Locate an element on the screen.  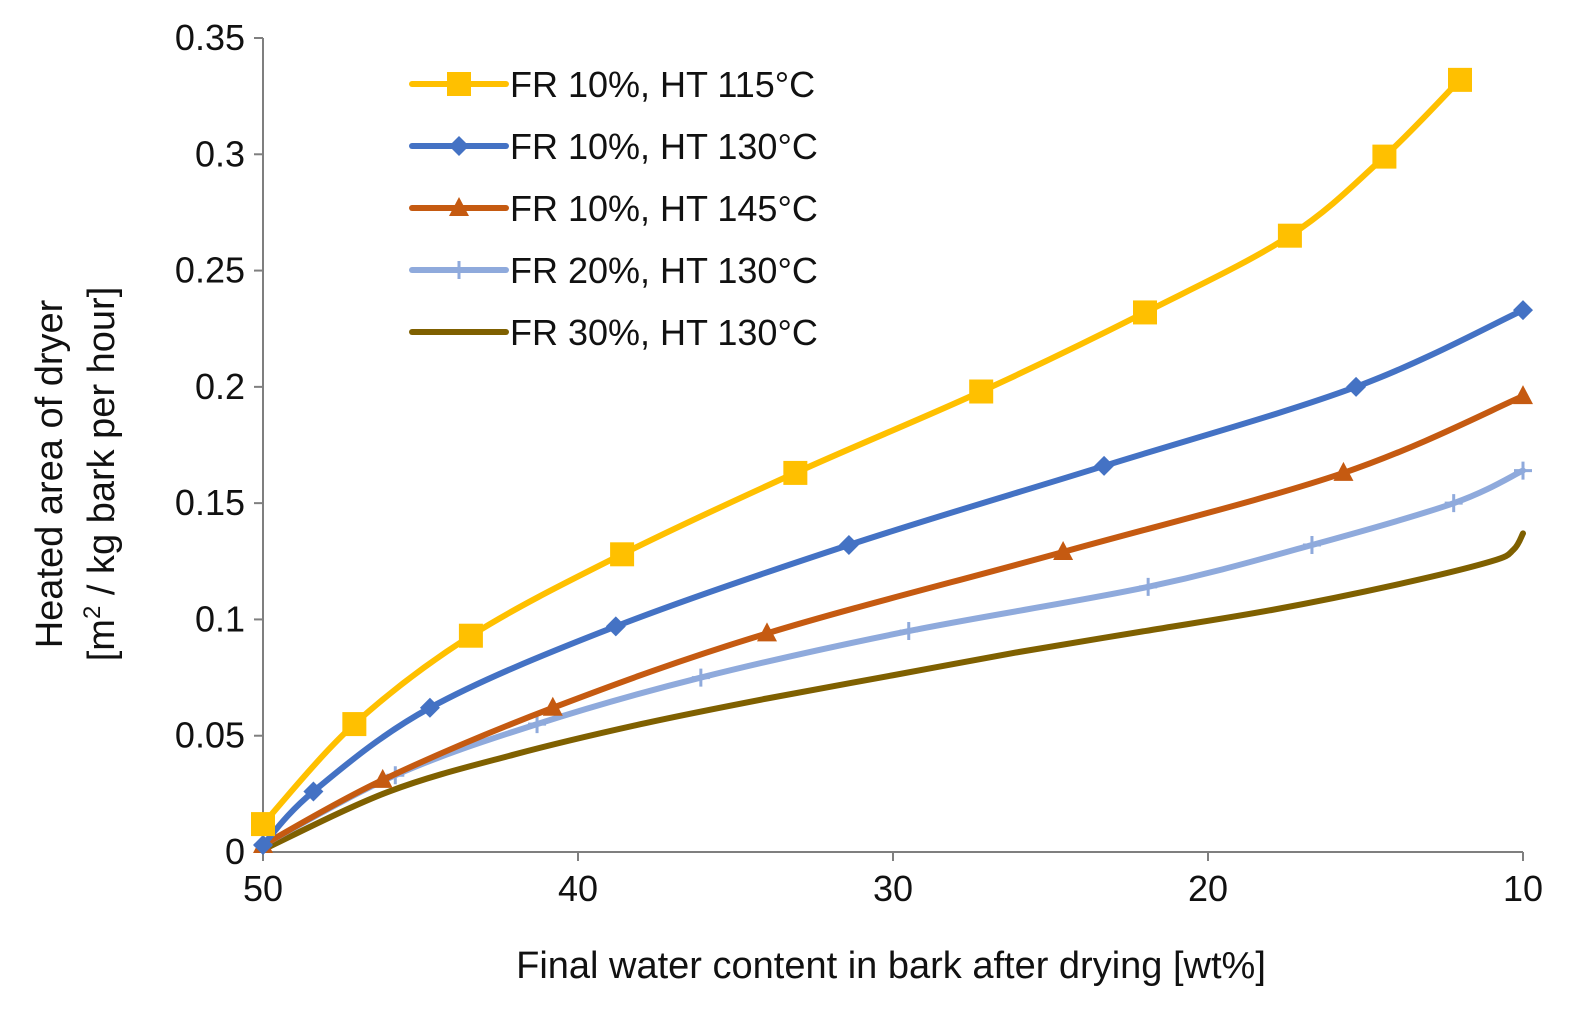
legend-item: FR 10%, HT 145°C is located at coordinates (613, 208).